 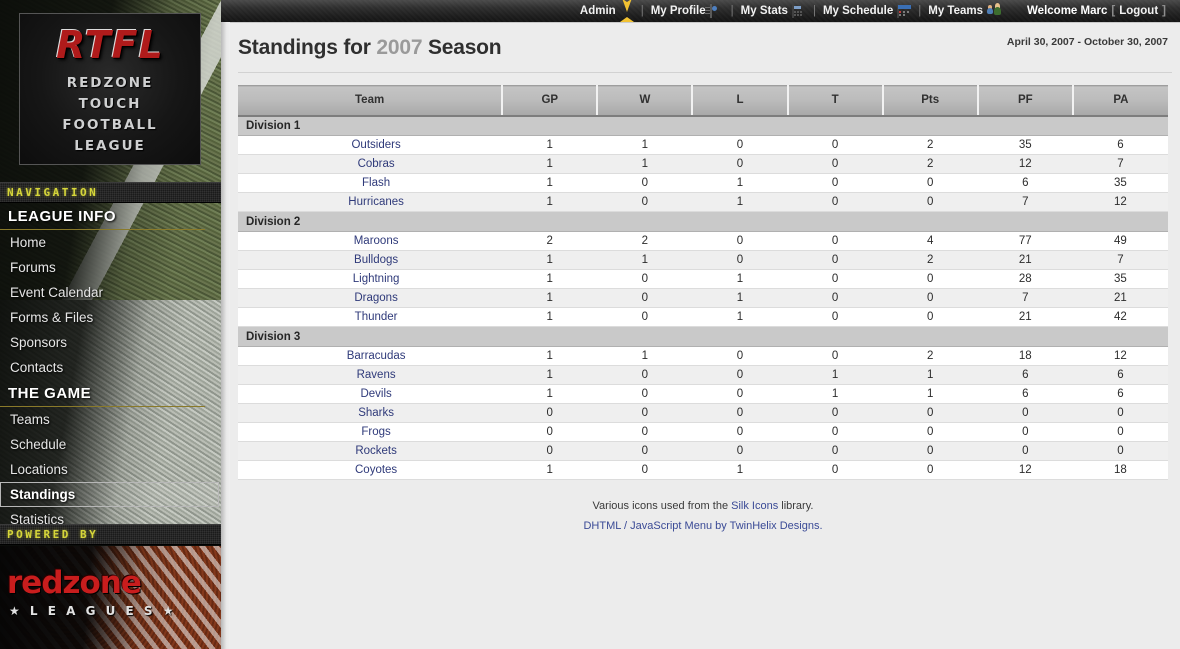 What do you see at coordinates (867, 11) in the screenshot?
I see `topnav-my-schedule: My Schedule` at bounding box center [867, 11].